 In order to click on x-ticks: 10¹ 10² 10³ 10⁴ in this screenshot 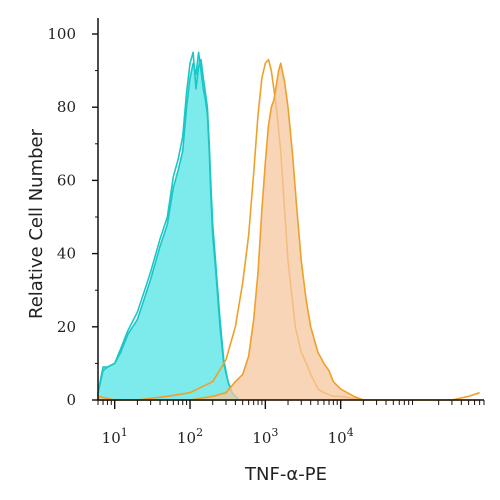, I will do `click(291, 423)`.